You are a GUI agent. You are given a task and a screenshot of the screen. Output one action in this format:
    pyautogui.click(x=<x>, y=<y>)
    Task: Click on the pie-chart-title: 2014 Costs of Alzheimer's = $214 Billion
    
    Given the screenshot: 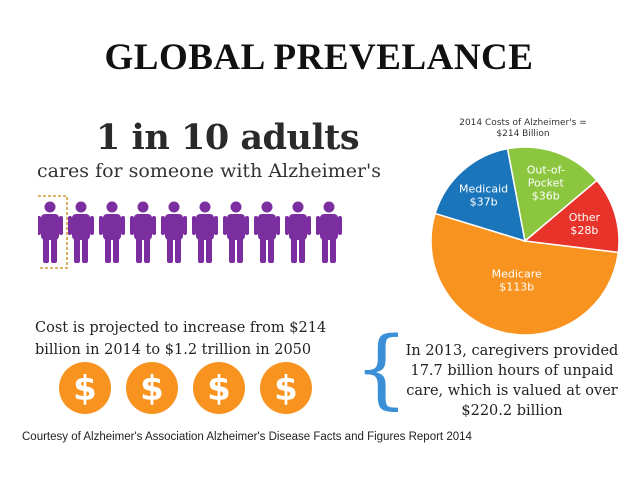 What is the action you would take?
    pyautogui.click(x=523, y=128)
    